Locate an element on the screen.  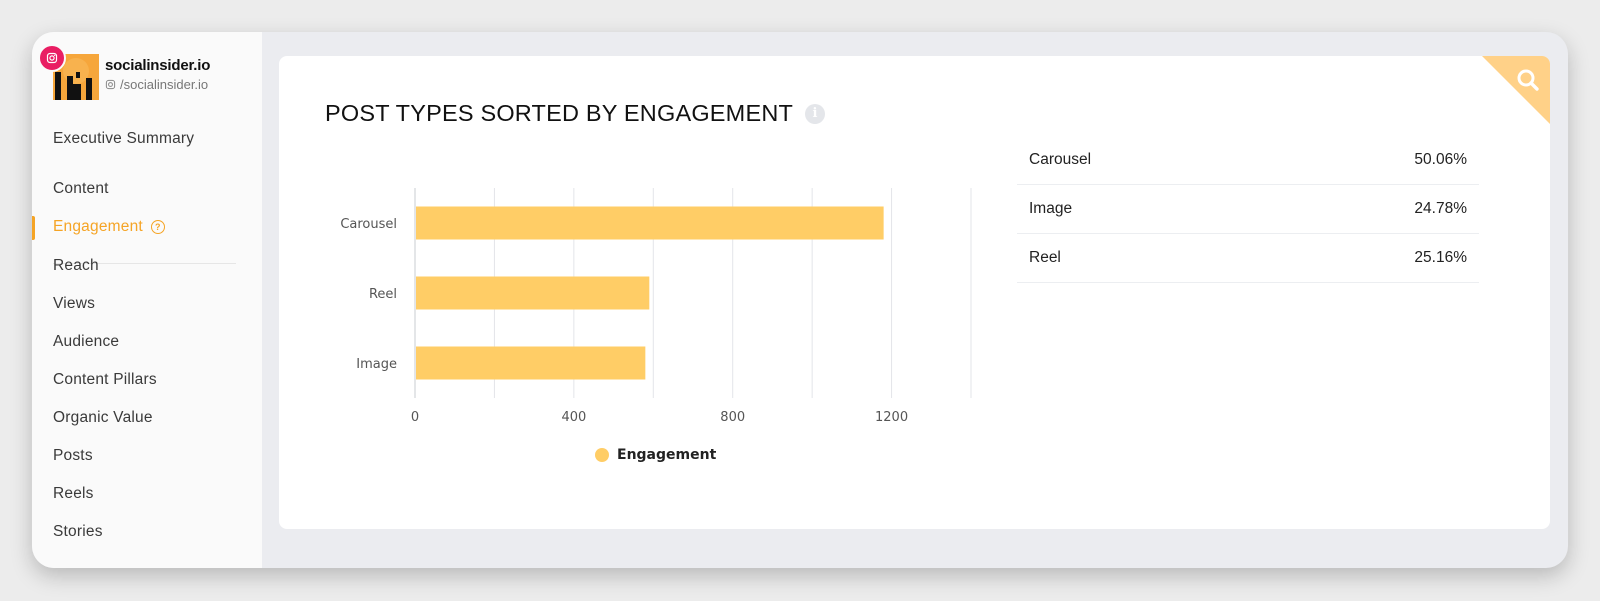
sidebar-item-content-pillars: Content Pillars is located at coordinates (105, 380).